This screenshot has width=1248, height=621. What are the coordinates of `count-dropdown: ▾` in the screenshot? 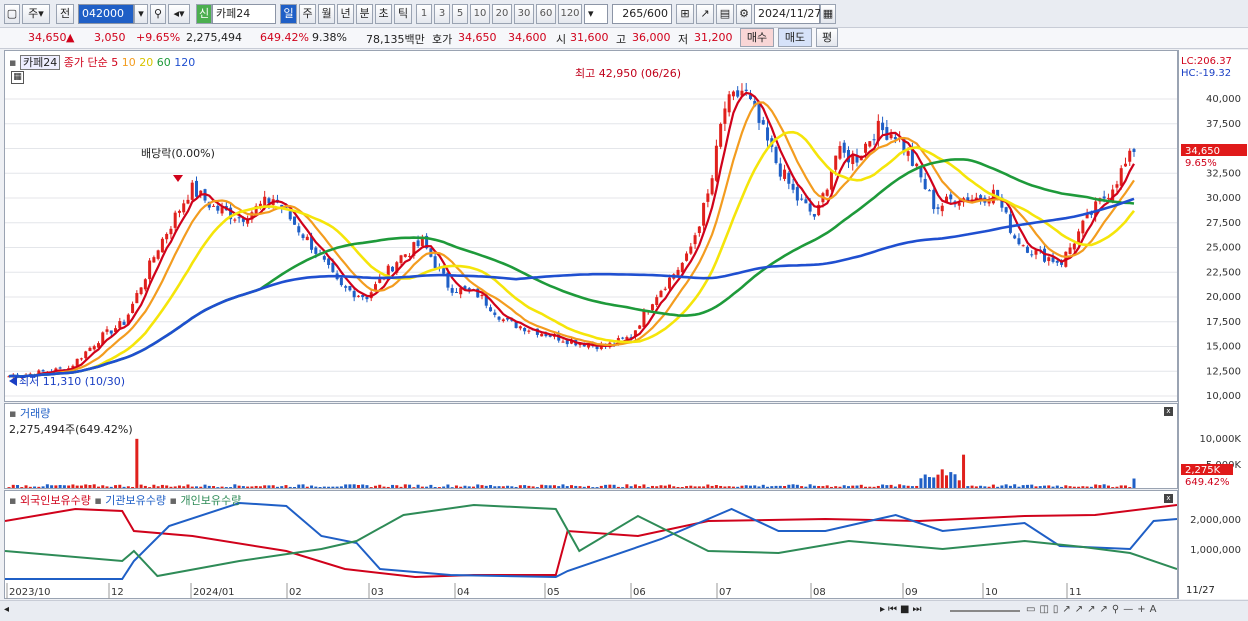 It's located at (596, 14).